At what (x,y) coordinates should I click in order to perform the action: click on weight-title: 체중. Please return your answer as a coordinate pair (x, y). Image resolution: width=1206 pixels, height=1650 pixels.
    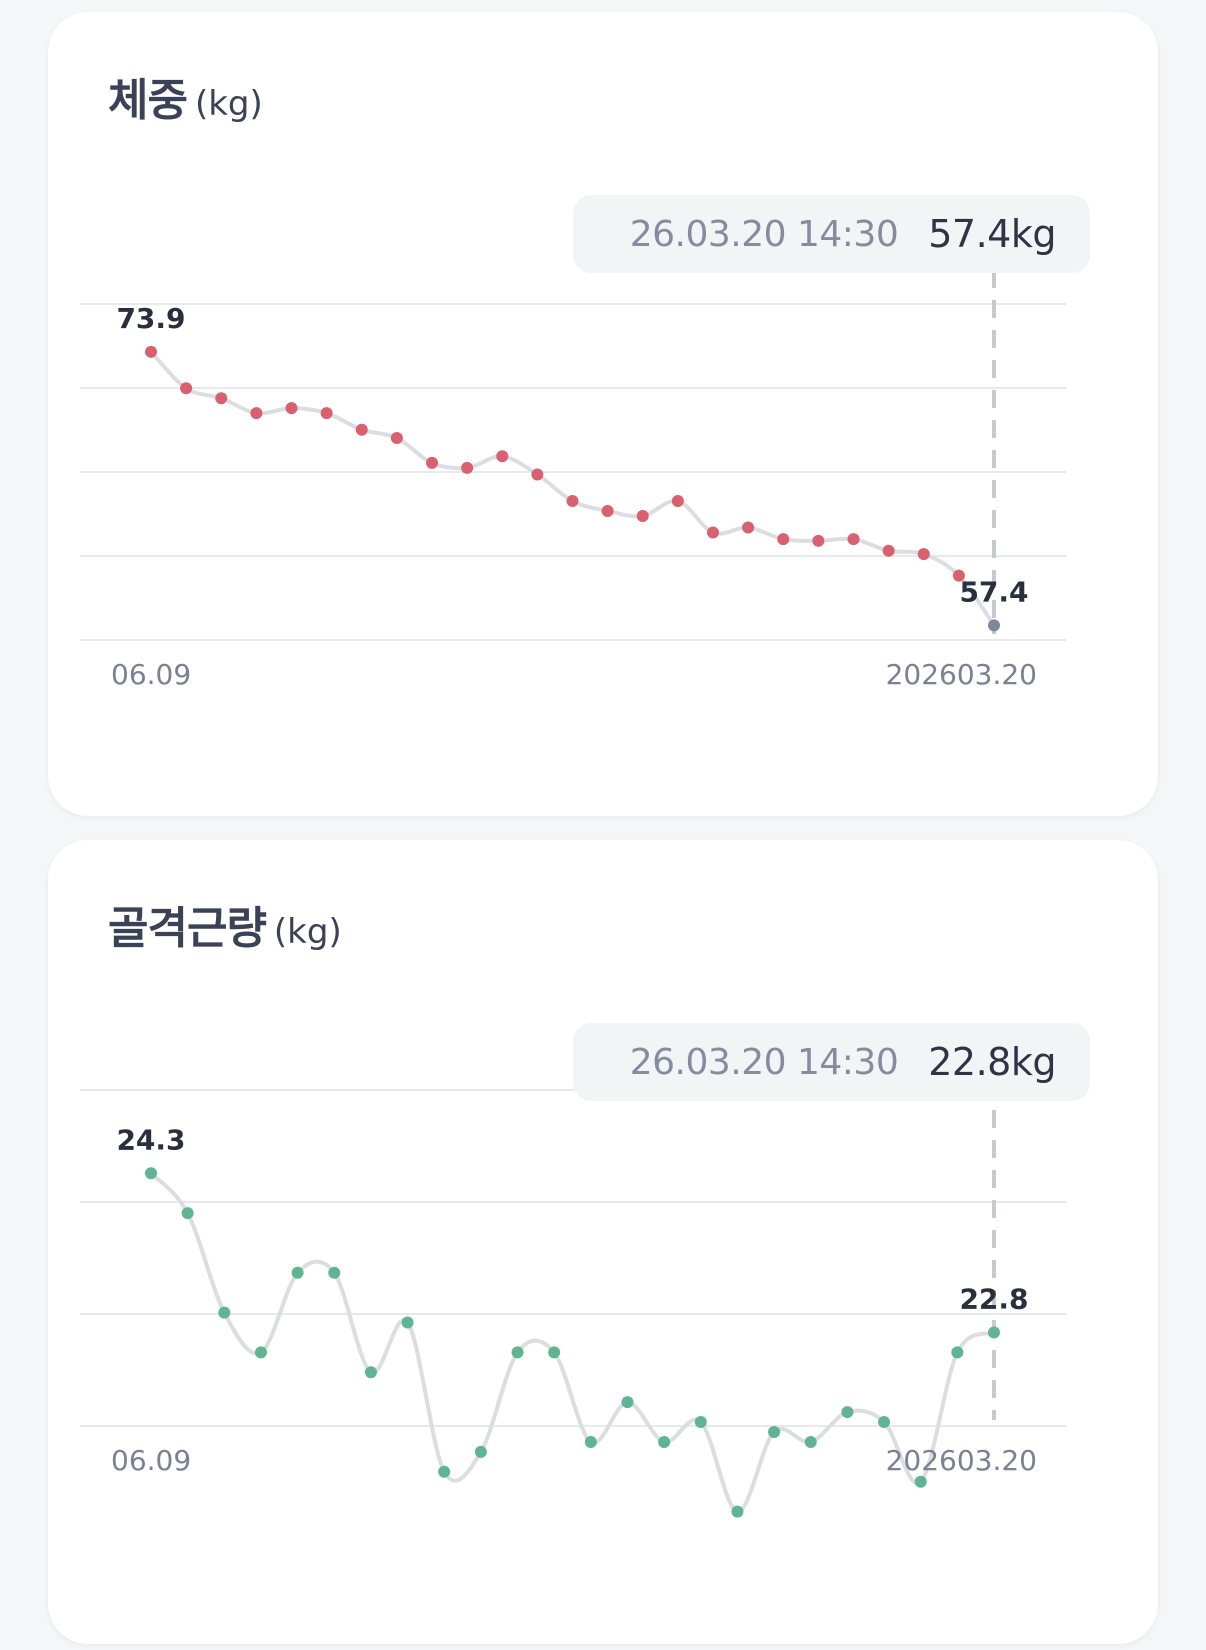
    Looking at the image, I should click on (148, 100).